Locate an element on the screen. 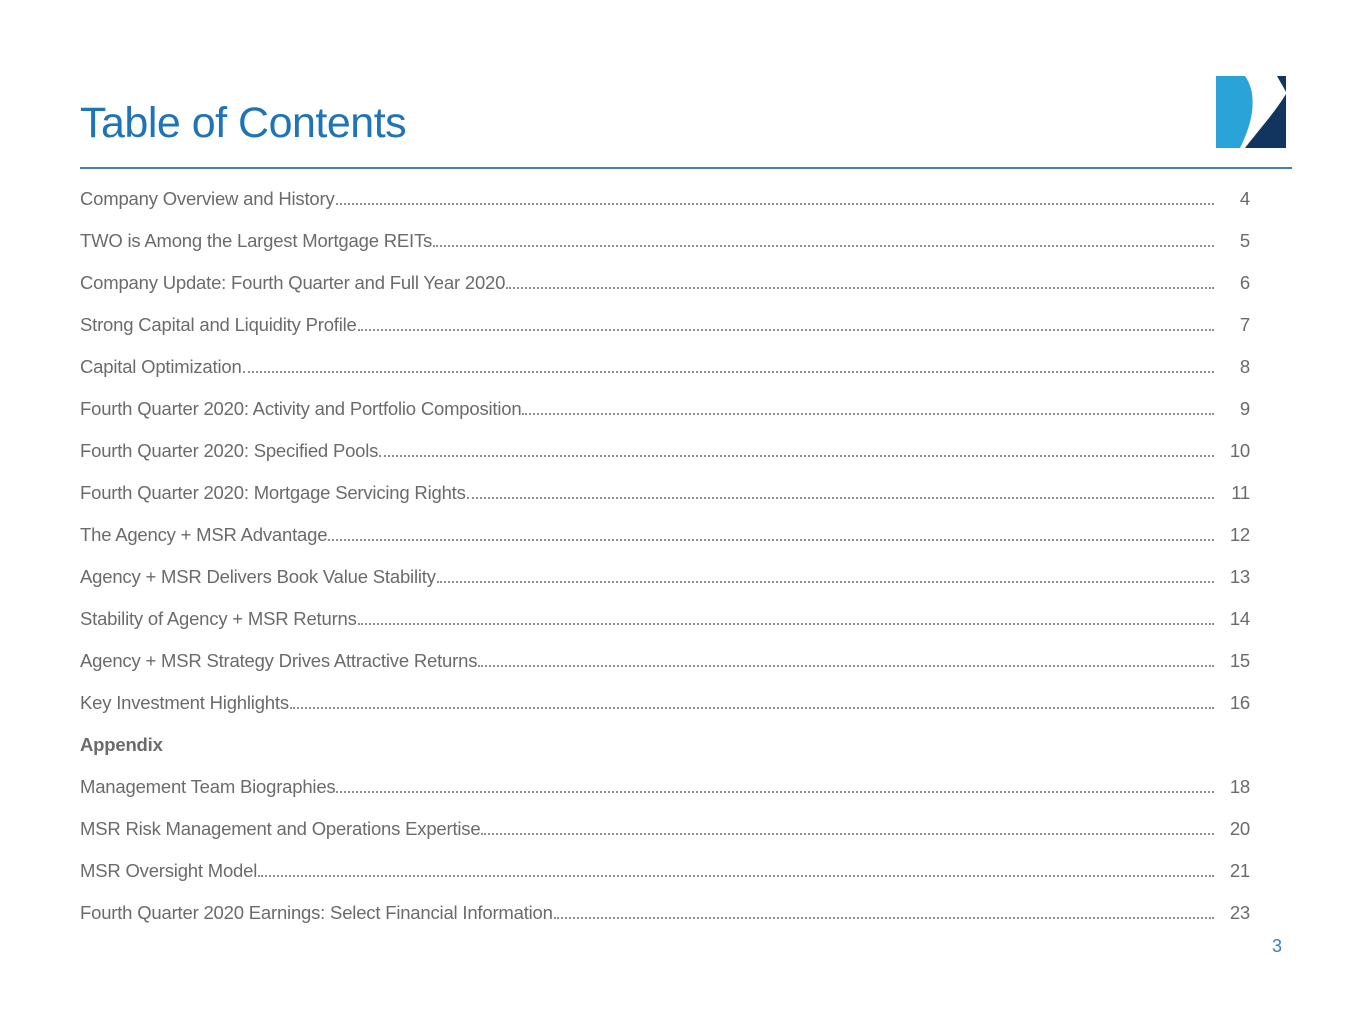 The width and height of the screenshot is (1365, 1024). toc-entry-label: Capital Optimization is located at coordinates (161, 366).